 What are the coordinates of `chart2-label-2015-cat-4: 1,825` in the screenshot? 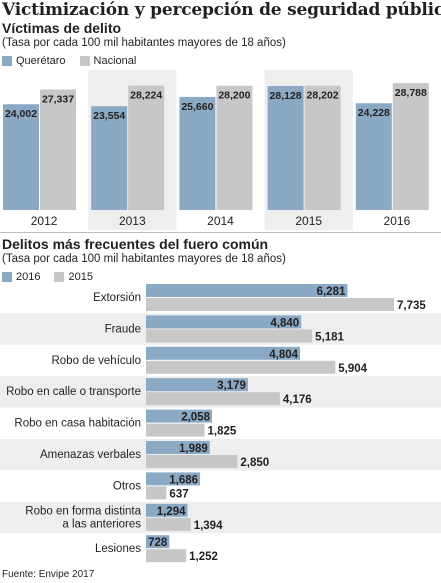 It's located at (222, 432).